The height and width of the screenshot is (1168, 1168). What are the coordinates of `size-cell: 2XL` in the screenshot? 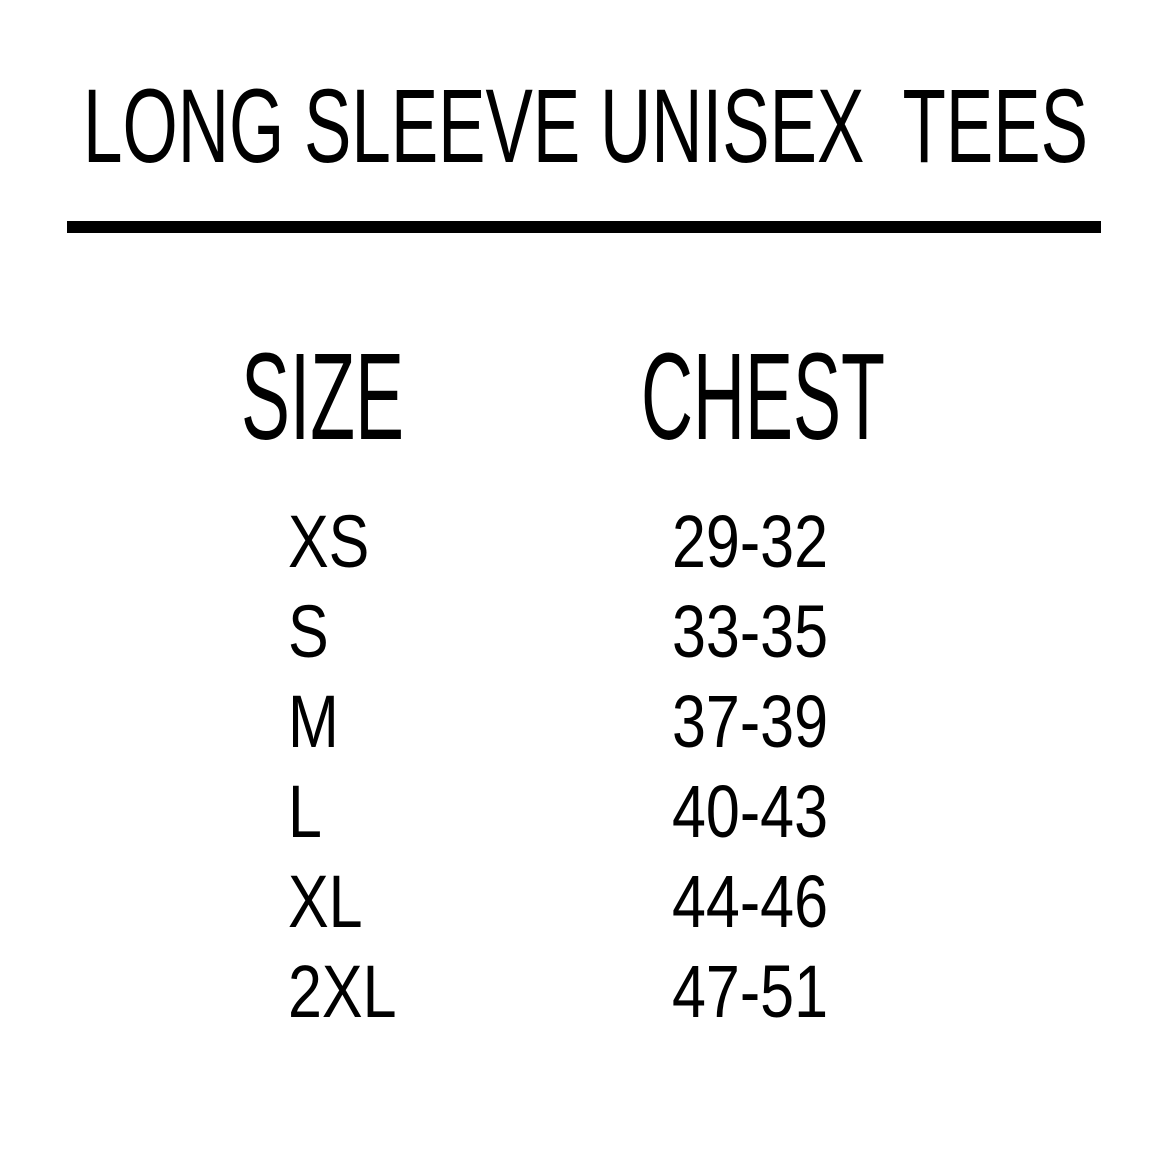 It's located at (342, 991).